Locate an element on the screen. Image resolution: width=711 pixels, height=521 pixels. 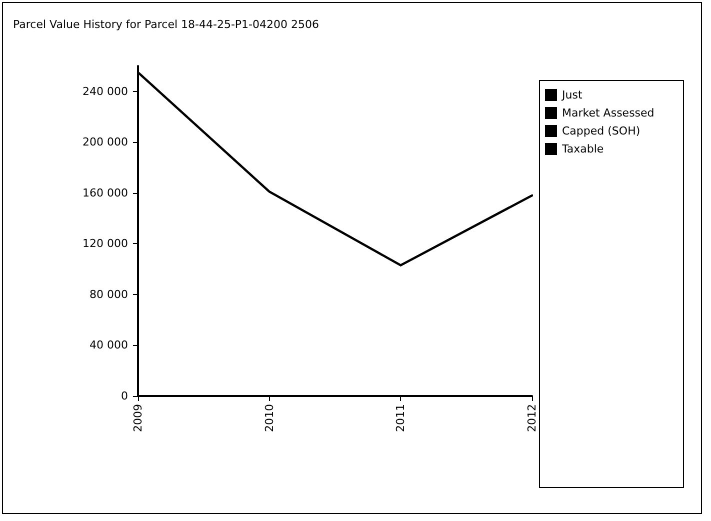
y-tick-label: 40 000 is located at coordinates (109, 345).